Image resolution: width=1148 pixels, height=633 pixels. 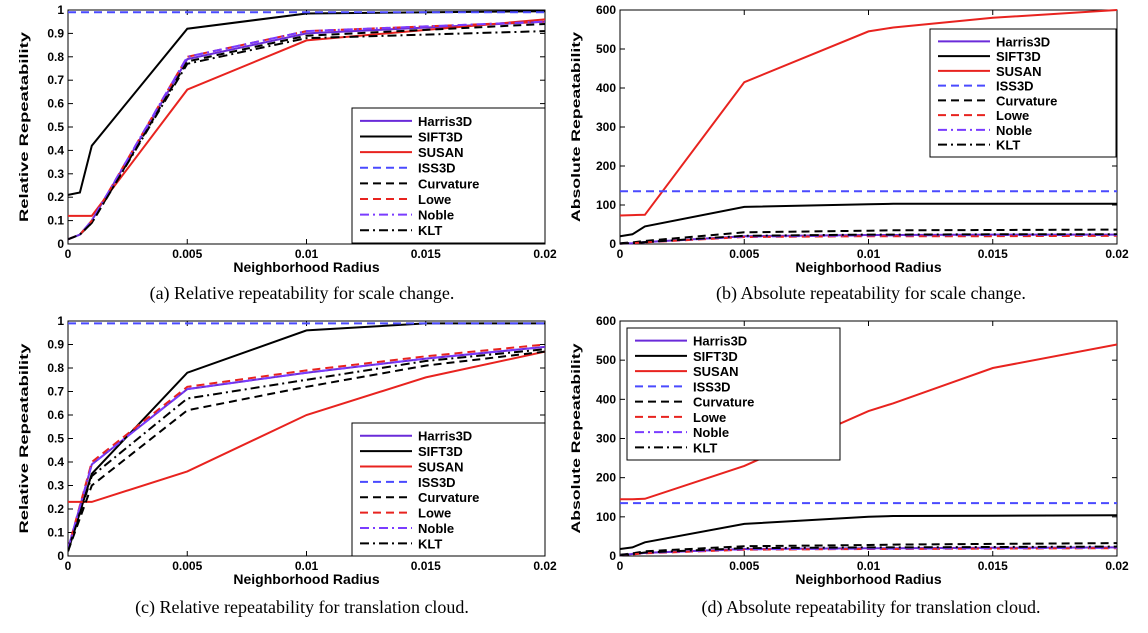 What do you see at coordinates (576, 438) in the screenshot?
I see `y-axis-label: Absolute Repeatability` at bounding box center [576, 438].